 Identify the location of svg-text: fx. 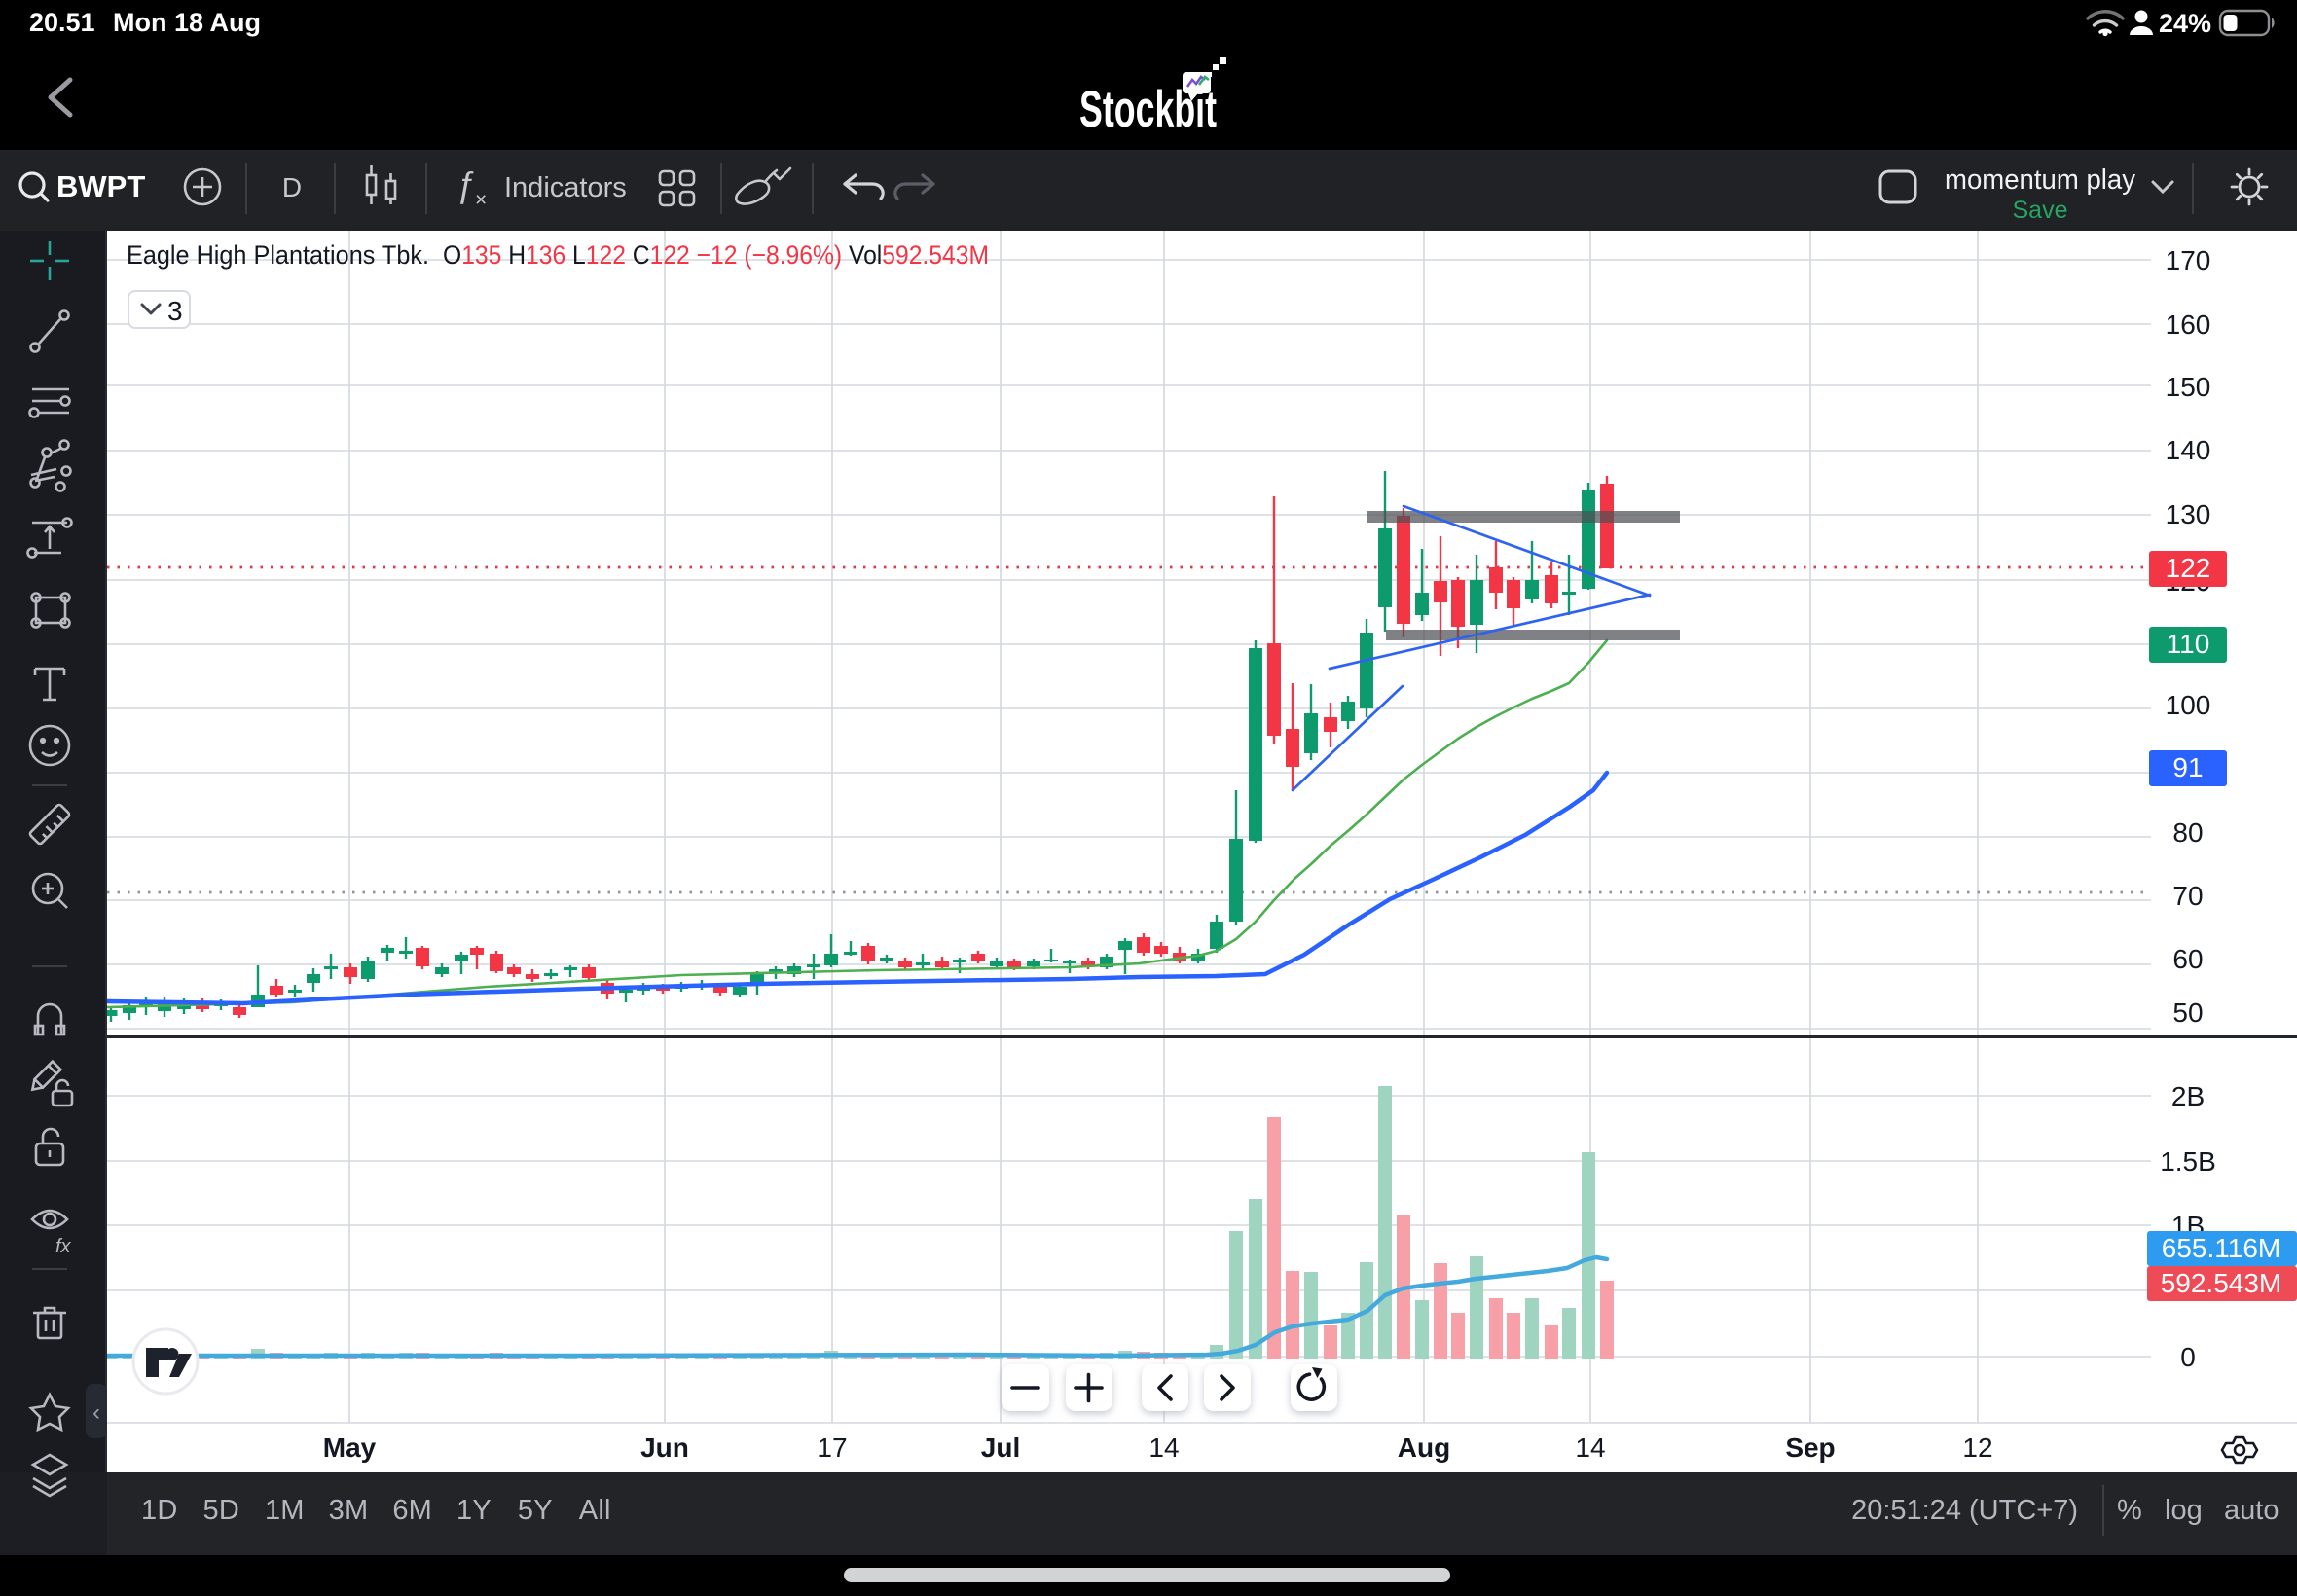
(63, 1247).